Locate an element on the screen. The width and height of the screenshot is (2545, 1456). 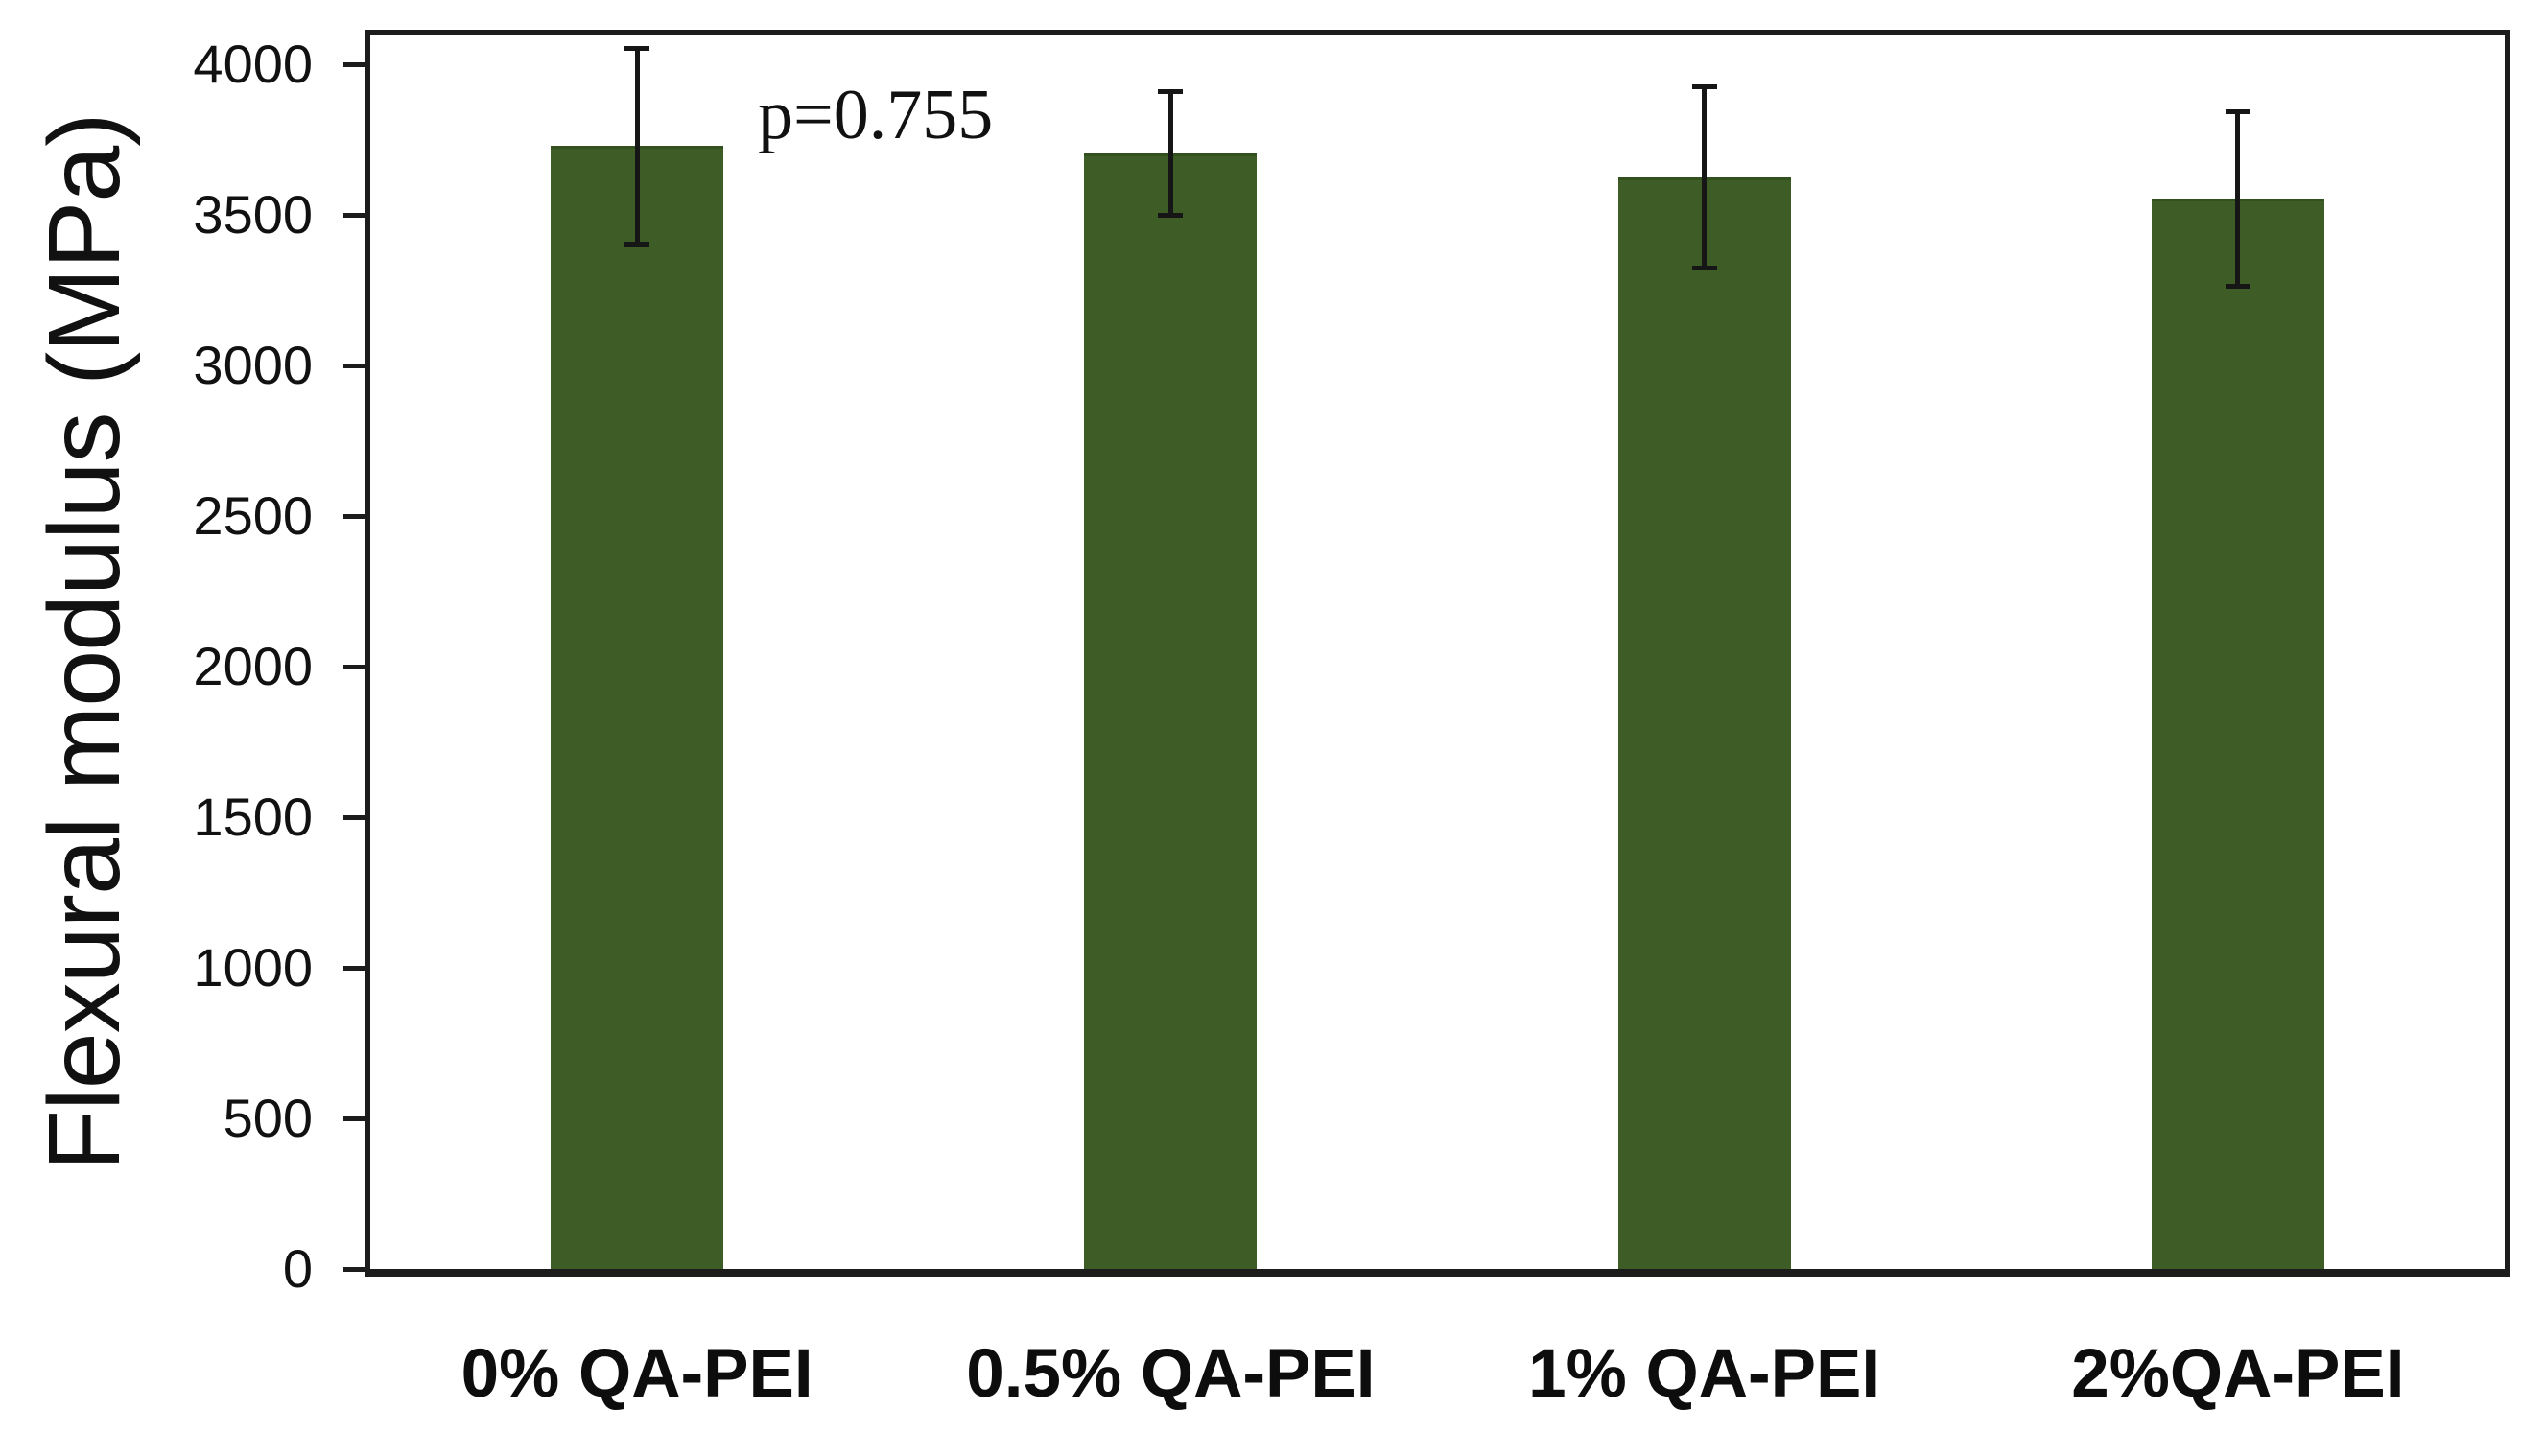
x-category-label: 0.5% QA-PEI is located at coordinates (1171, 1374).